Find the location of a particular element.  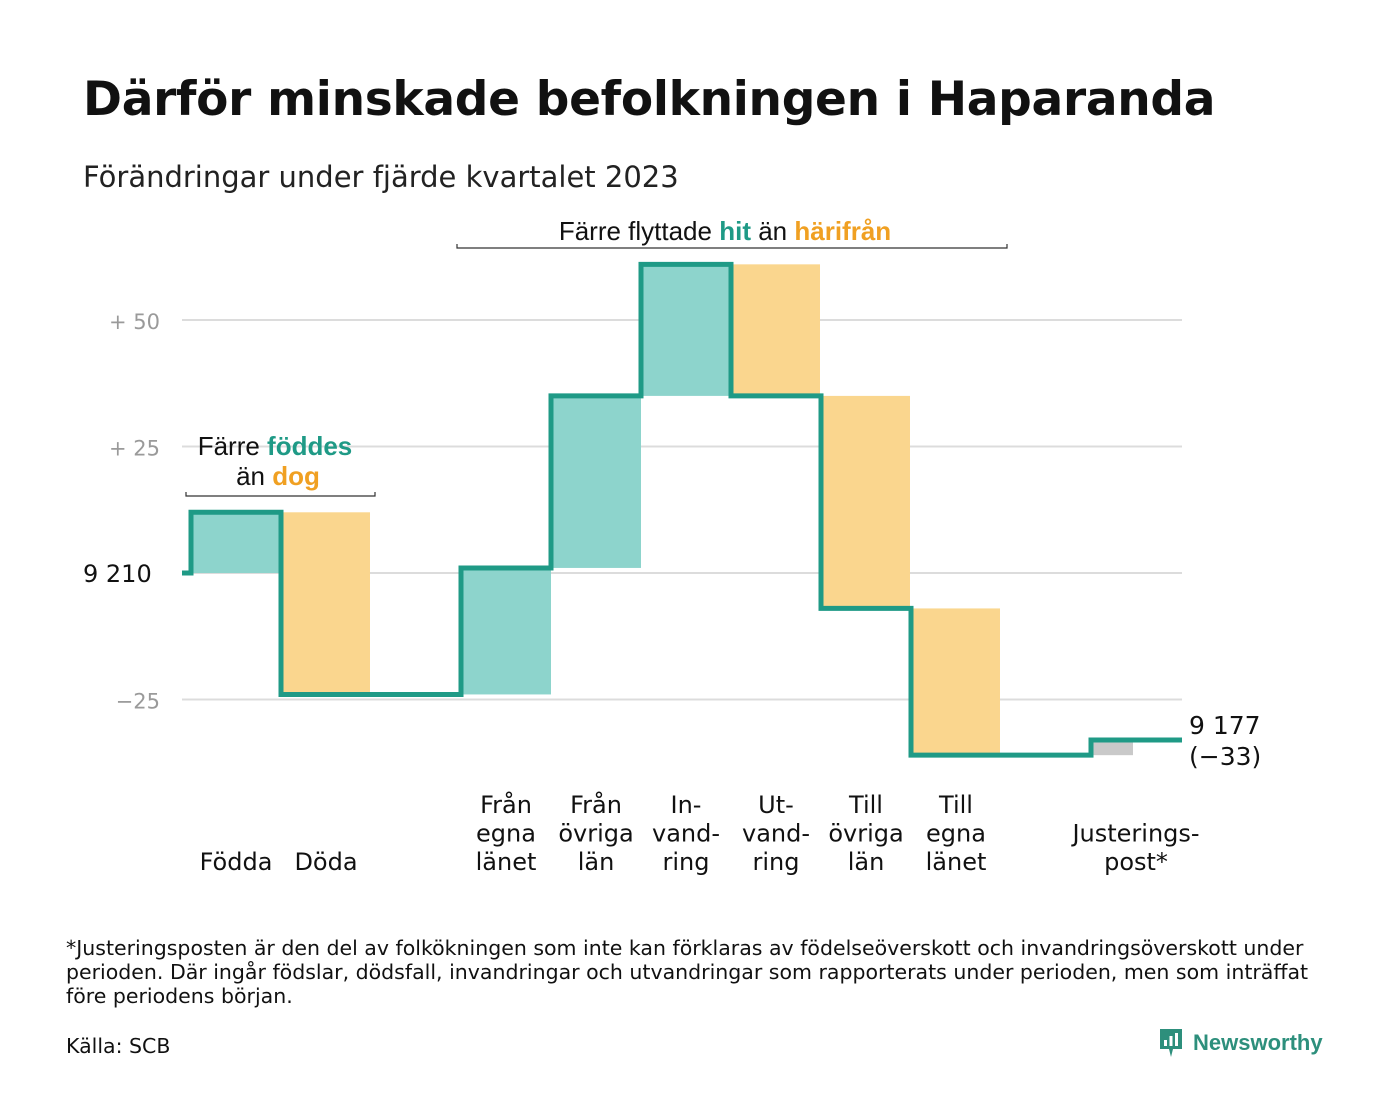

y-tick-label: + 25 is located at coordinates (134, 449).